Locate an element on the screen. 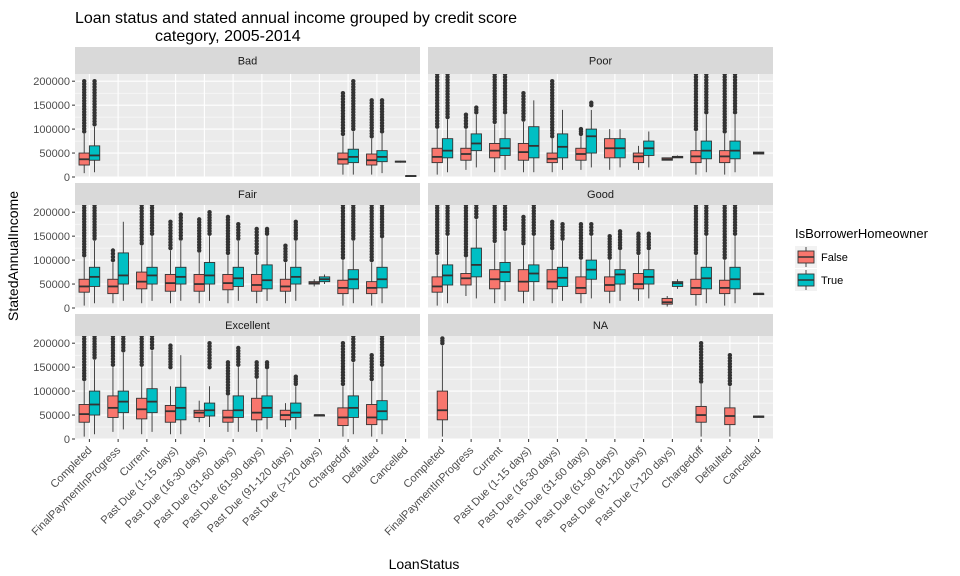  legend-label-false: False is located at coordinates (834, 258).